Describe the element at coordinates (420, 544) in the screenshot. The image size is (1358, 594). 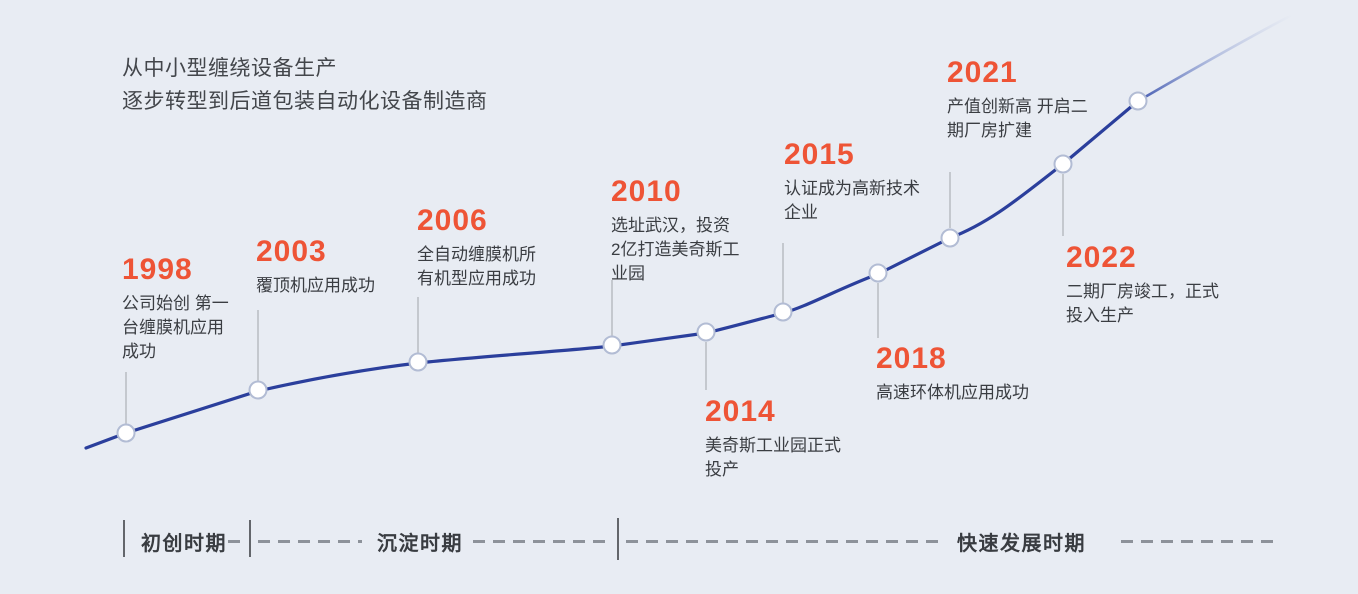
I see `phase-label-accumulation: 沉淀时期` at that location.